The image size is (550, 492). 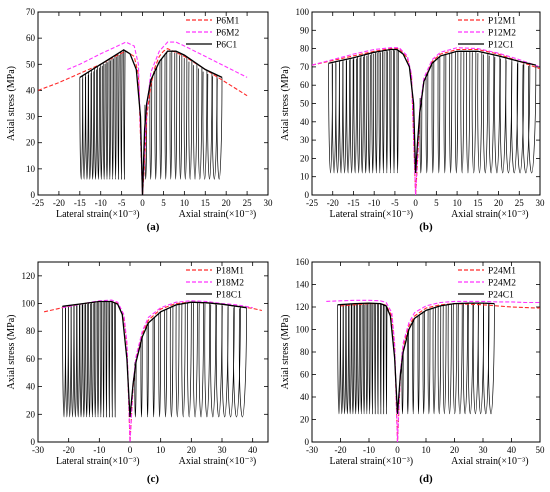 What do you see at coordinates (305, 122) in the screenshot?
I see `y-tick-label: 40` at bounding box center [305, 122].